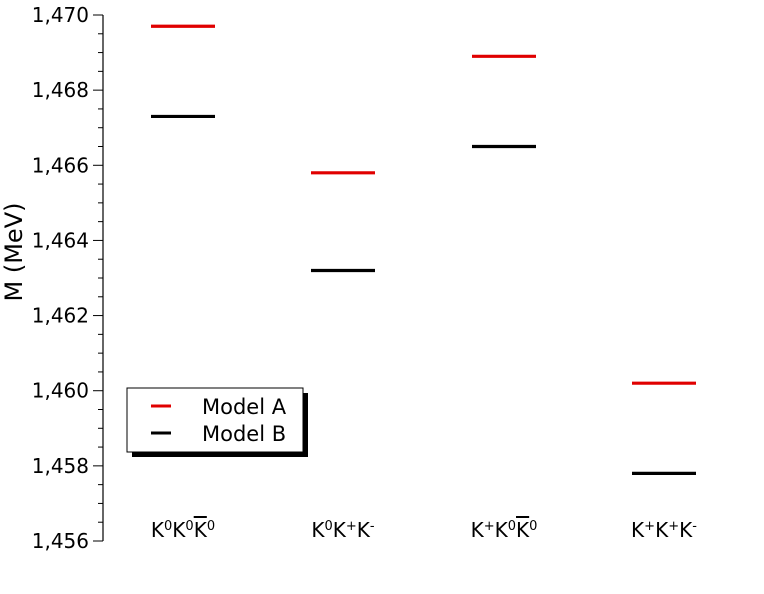 The width and height of the screenshot is (764, 594). What do you see at coordinates (664, 530) in the screenshot?
I see `category-label-3: K+K+K-` at bounding box center [664, 530].